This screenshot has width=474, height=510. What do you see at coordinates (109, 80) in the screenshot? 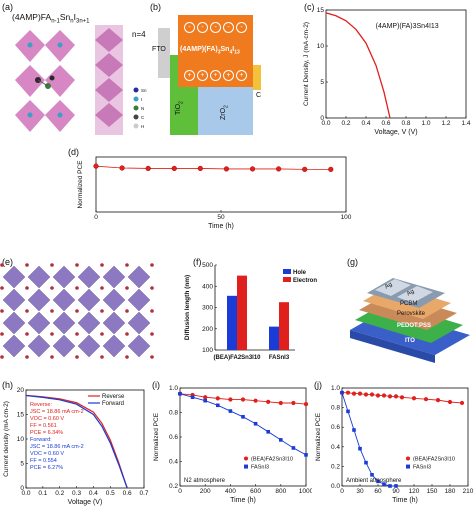
I see `octahedra-right` at bounding box center [109, 80].